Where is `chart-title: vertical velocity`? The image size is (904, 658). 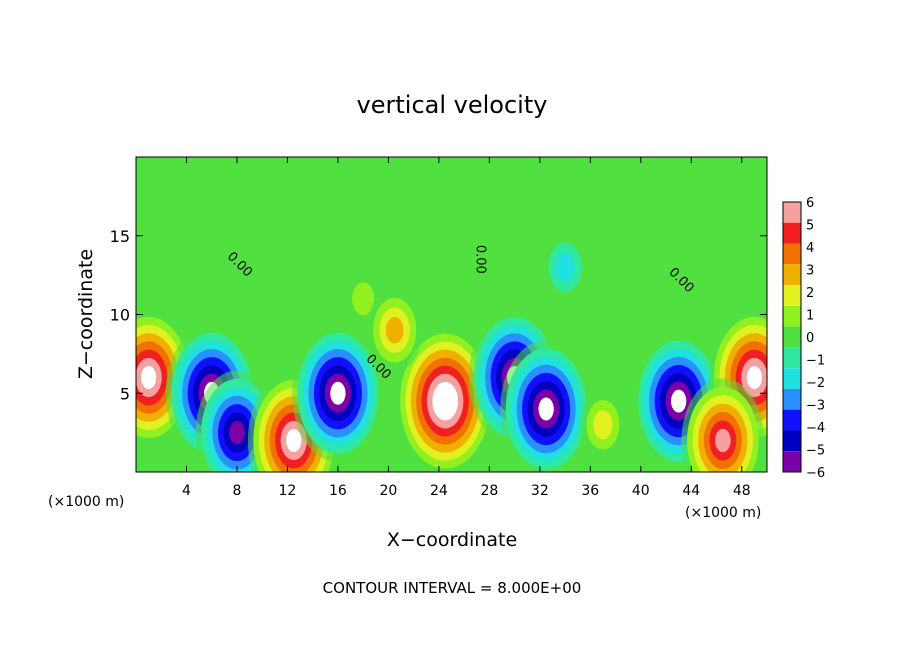 chart-title: vertical velocity is located at coordinates (452, 105).